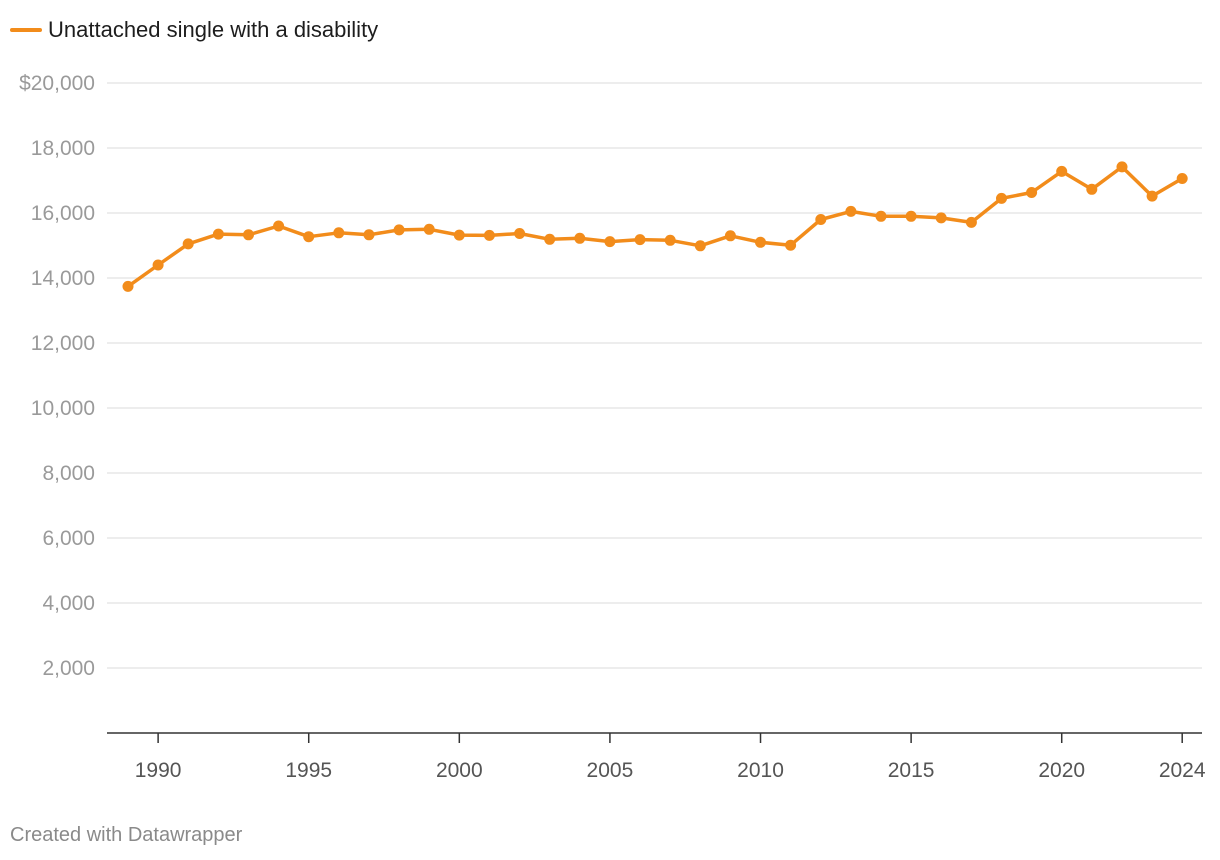 The height and width of the screenshot is (860, 1220). What do you see at coordinates (308, 770) in the screenshot?
I see `x-tick-label: 1995` at bounding box center [308, 770].